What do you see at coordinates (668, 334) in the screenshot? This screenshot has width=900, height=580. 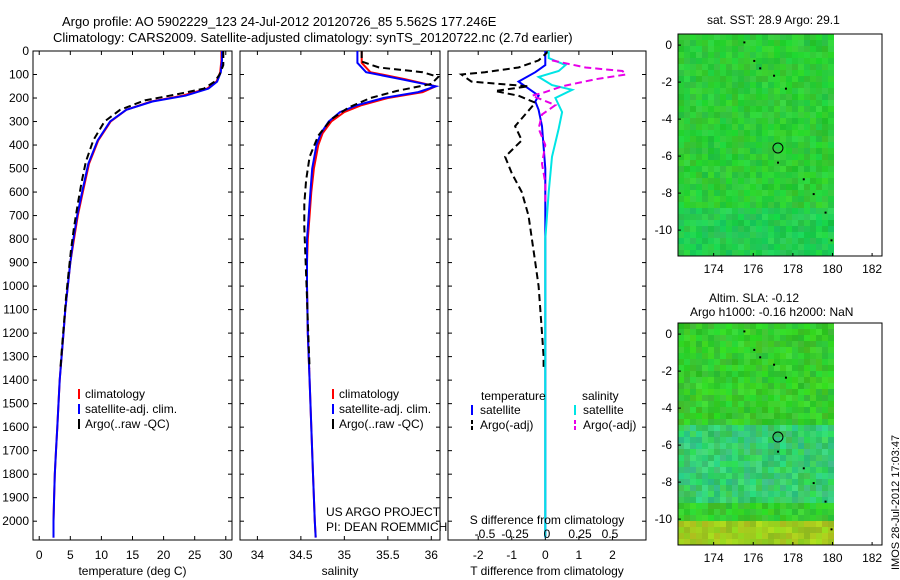 I see `map-y-tick-label: 0` at bounding box center [668, 334].